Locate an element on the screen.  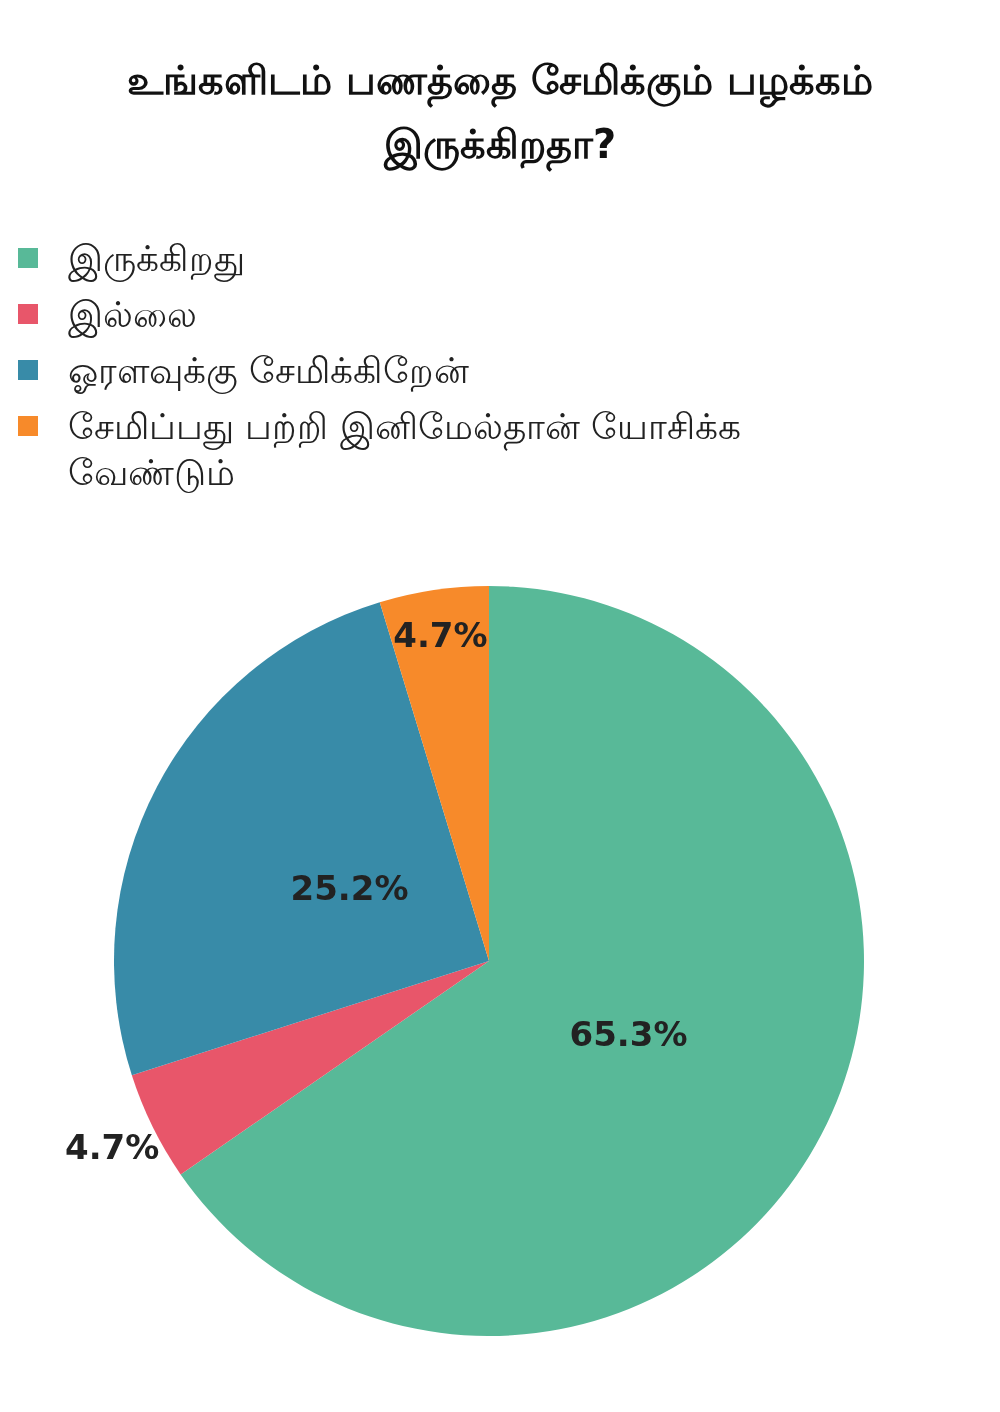
data-label: 25.2% is located at coordinates (349, 887).